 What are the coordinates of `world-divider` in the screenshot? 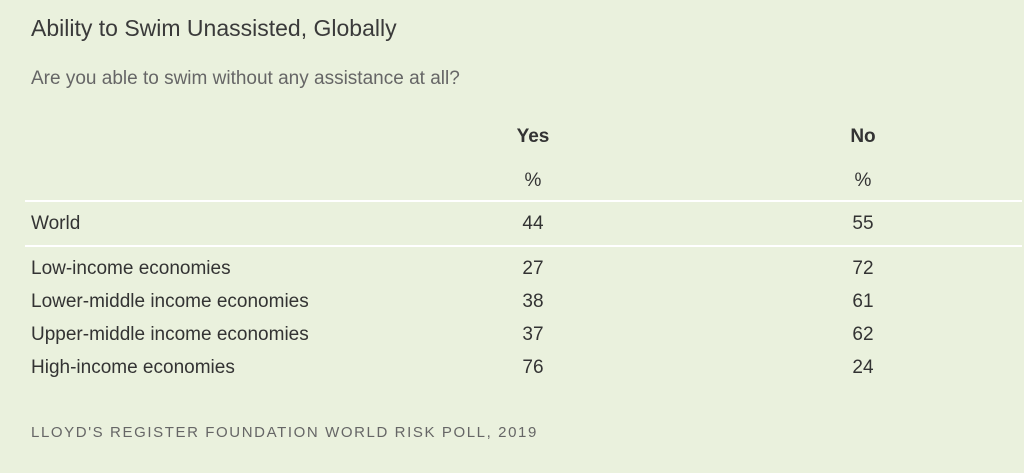 It's located at (523, 246).